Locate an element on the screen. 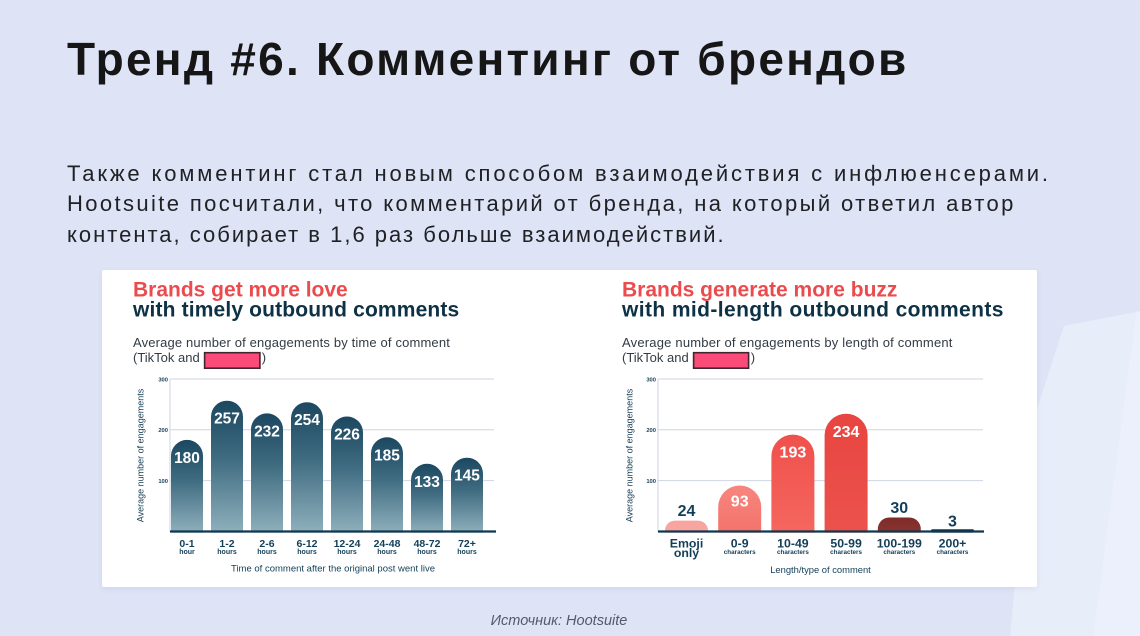  svg-text: hour is located at coordinates (187, 552).